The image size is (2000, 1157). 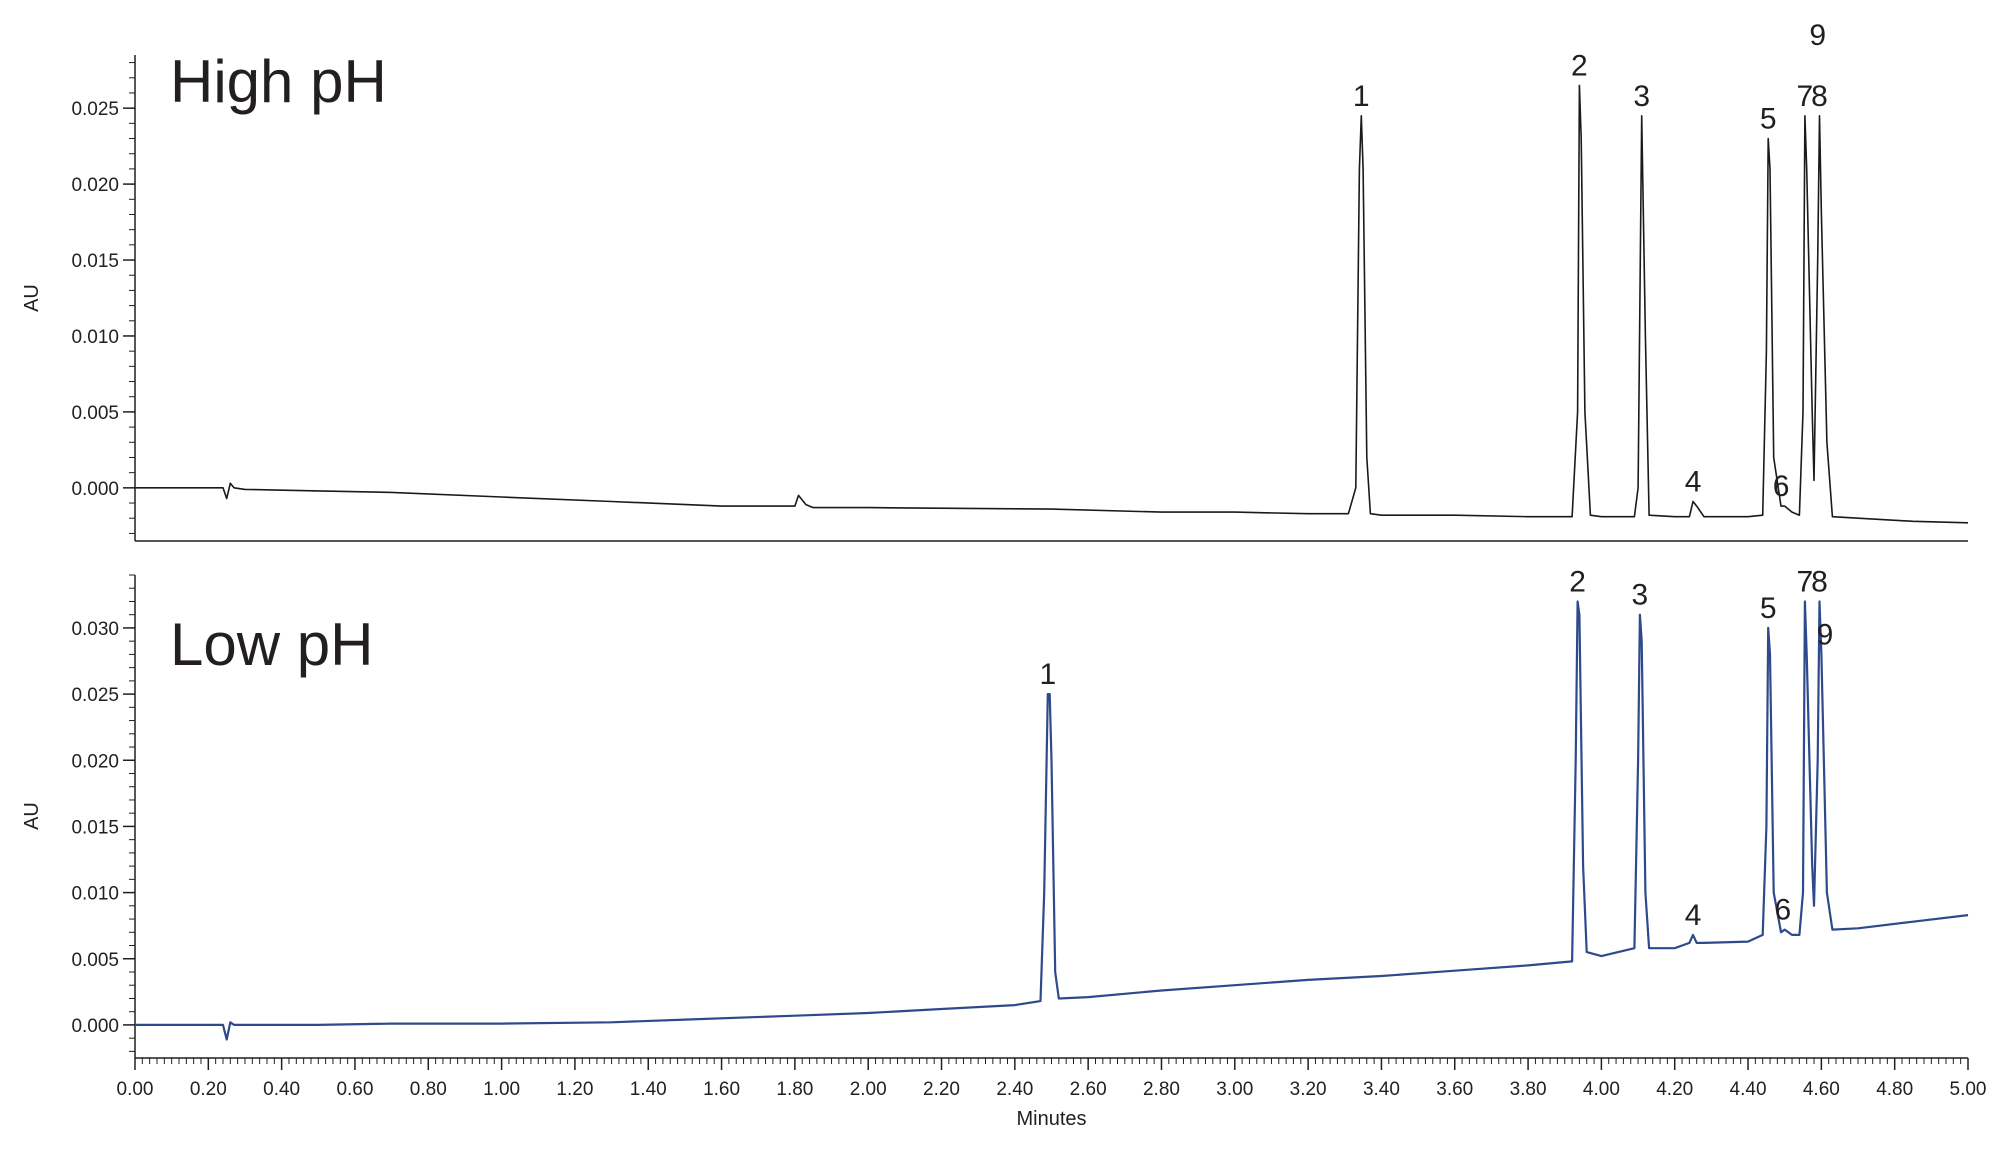 I want to click on x-tick-label: 1.00, so click(x=501, y=1089).